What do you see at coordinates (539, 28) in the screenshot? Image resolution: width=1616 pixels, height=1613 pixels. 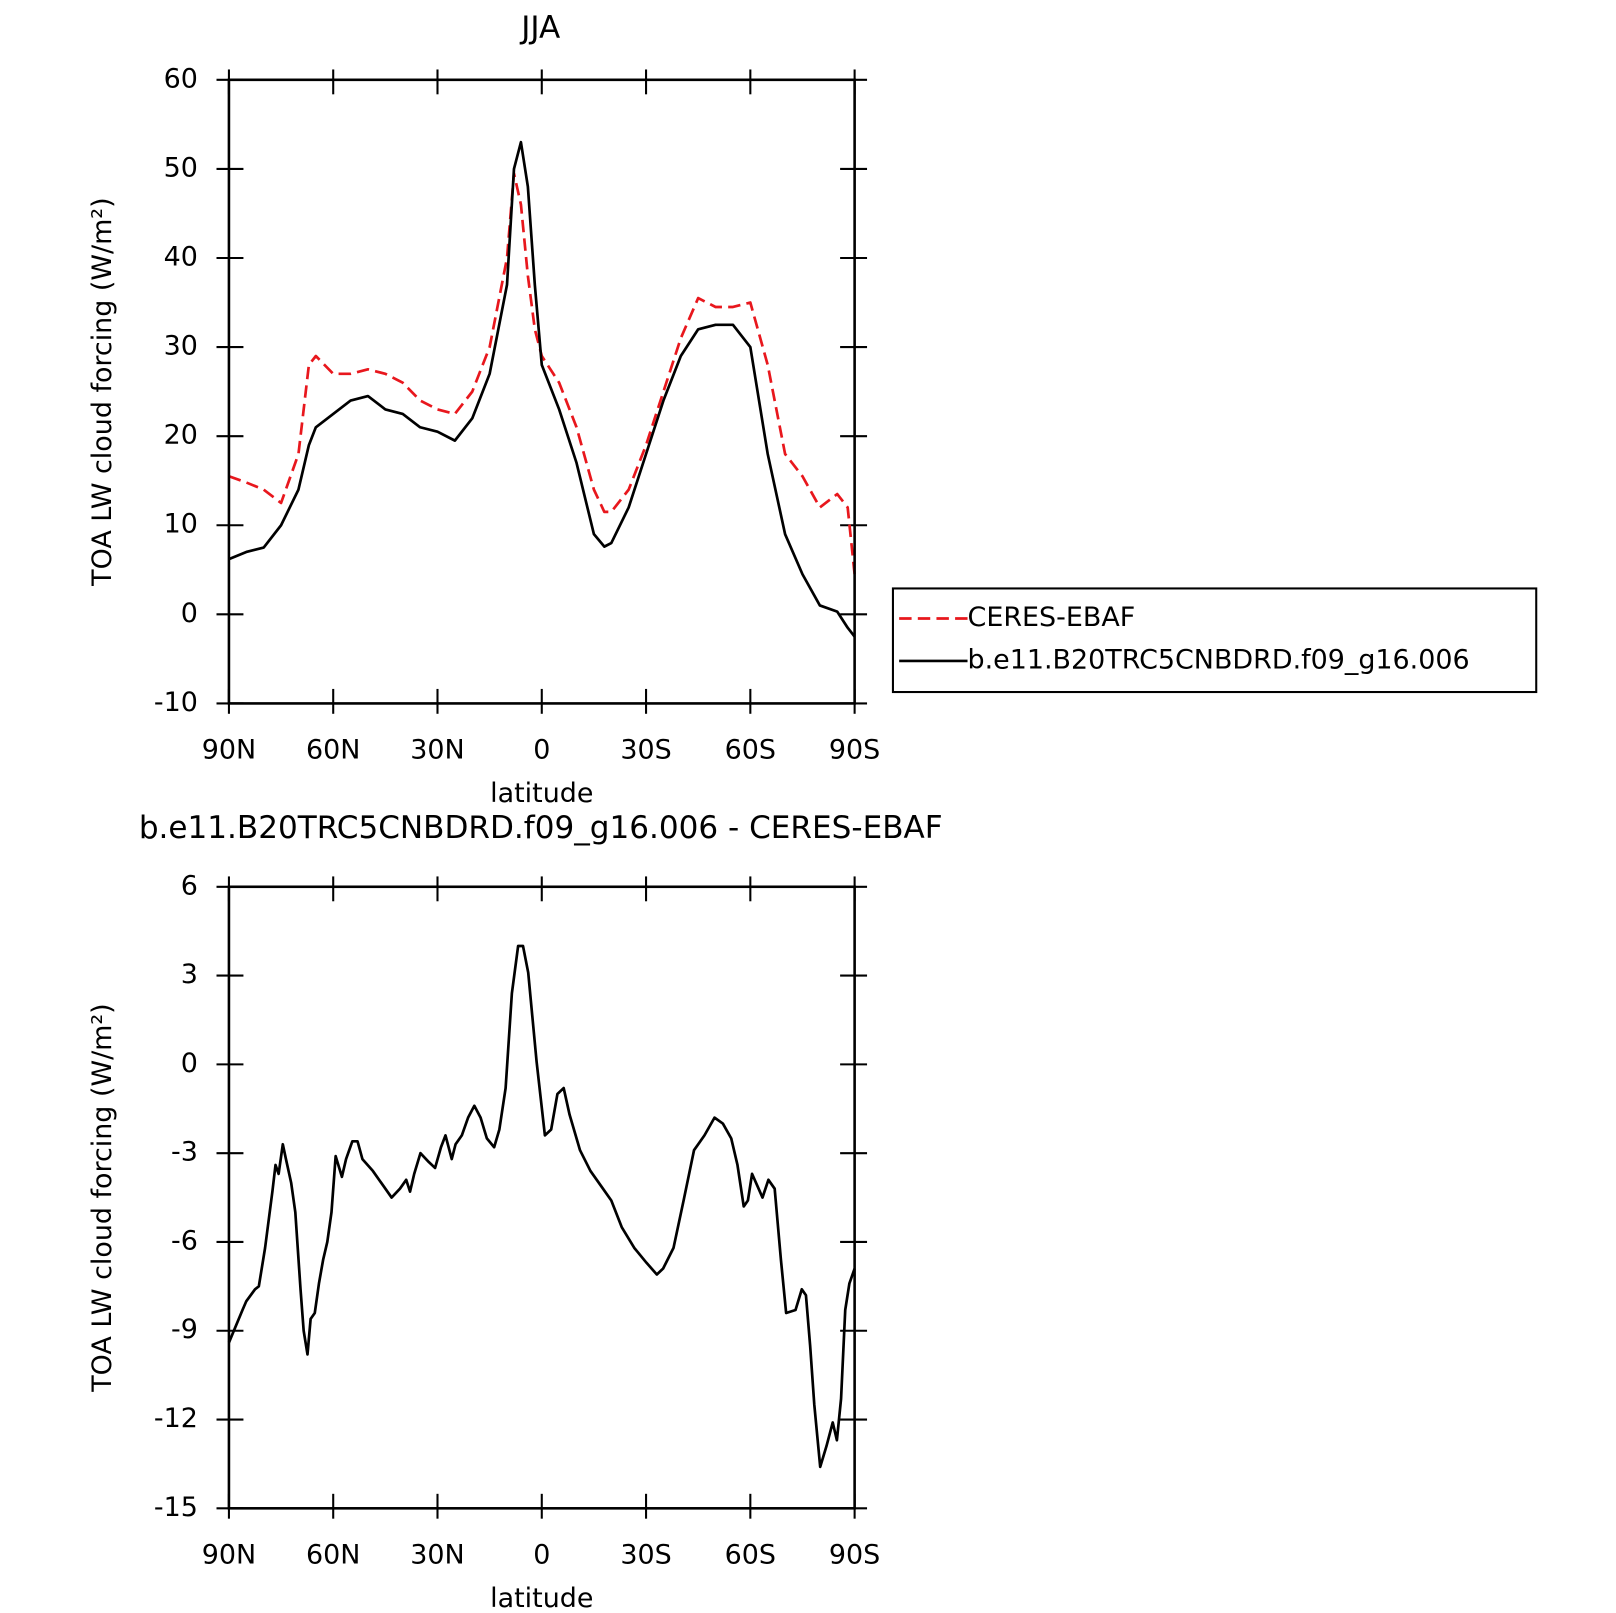 I see `chart-title: JJA` at bounding box center [539, 28].